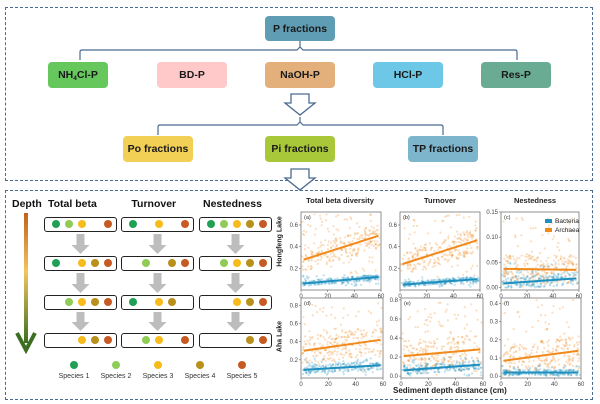  I want to click on species-4-dot, so click(172, 263).